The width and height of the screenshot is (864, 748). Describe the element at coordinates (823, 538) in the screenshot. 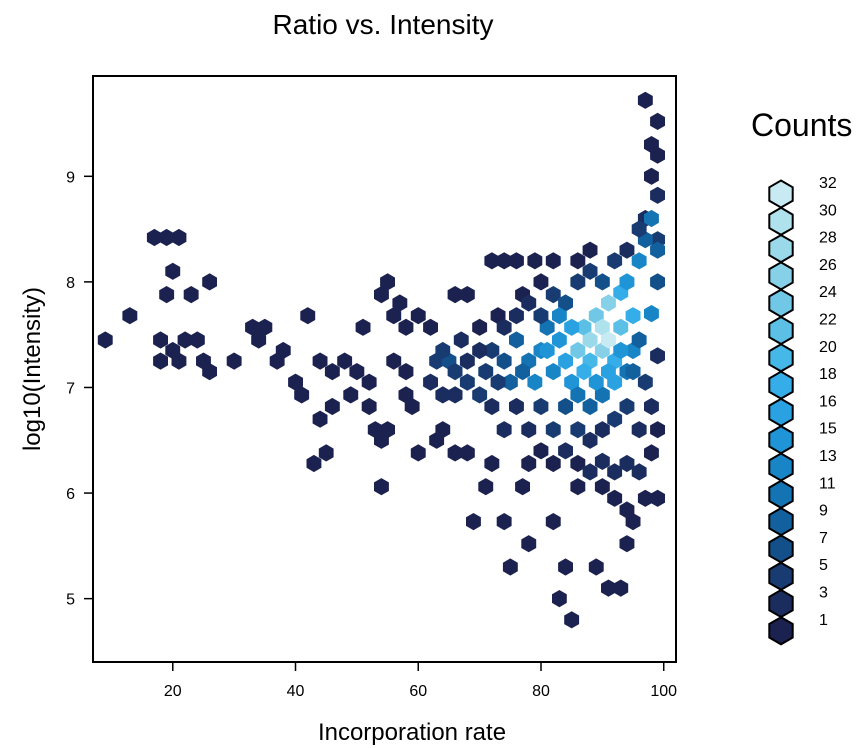

I see `legend-value: 7` at that location.